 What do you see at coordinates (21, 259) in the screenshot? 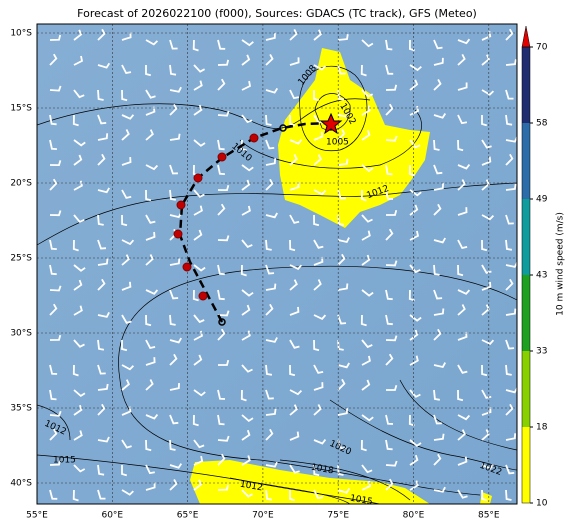
I see `lat-label: 25°S` at bounding box center [21, 259].